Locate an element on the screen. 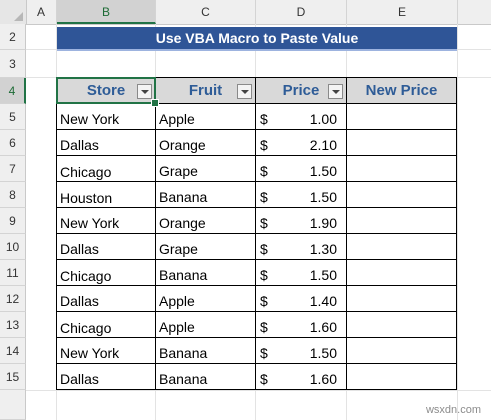 Image resolution: width=491 pixels, height=420 pixels. row-header-9: 9 is located at coordinates (13, 221).